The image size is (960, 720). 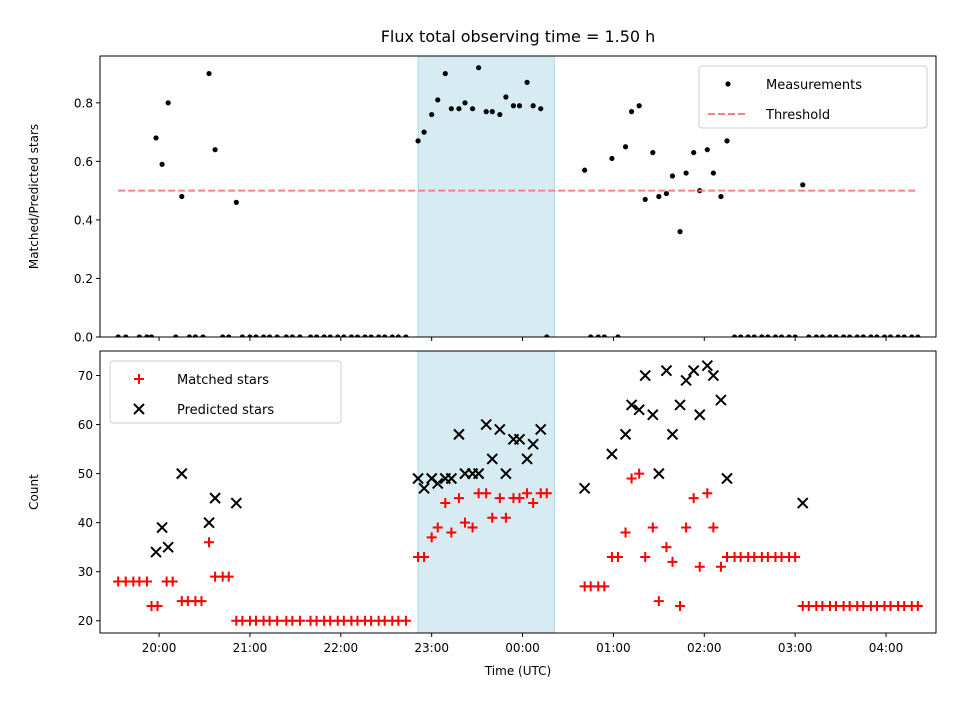 I want to click on y-tick-label: 20, so click(x=85, y=621).